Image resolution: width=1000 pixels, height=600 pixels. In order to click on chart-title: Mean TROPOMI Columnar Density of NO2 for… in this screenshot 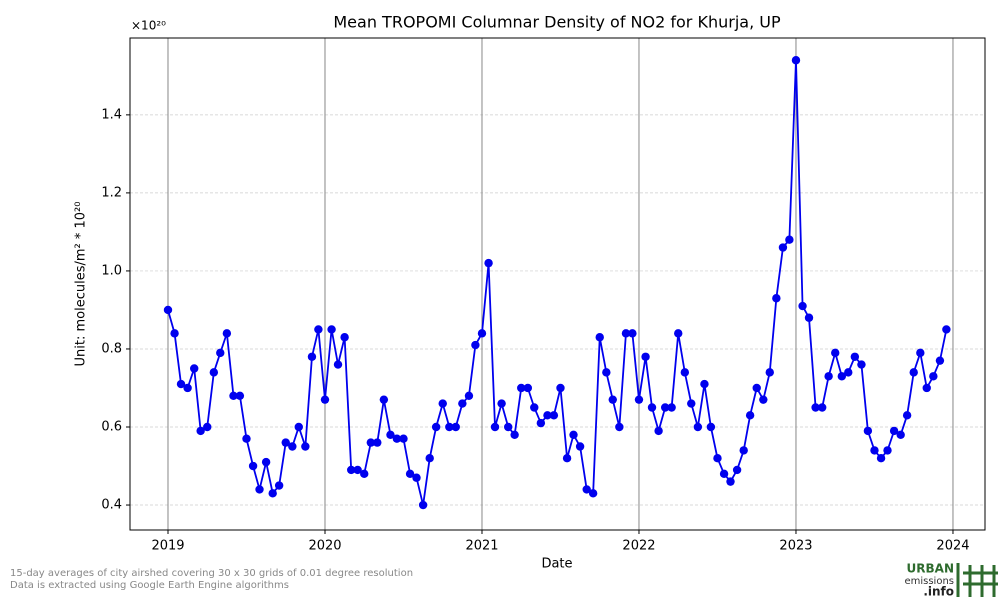, I will do `click(557, 22)`.